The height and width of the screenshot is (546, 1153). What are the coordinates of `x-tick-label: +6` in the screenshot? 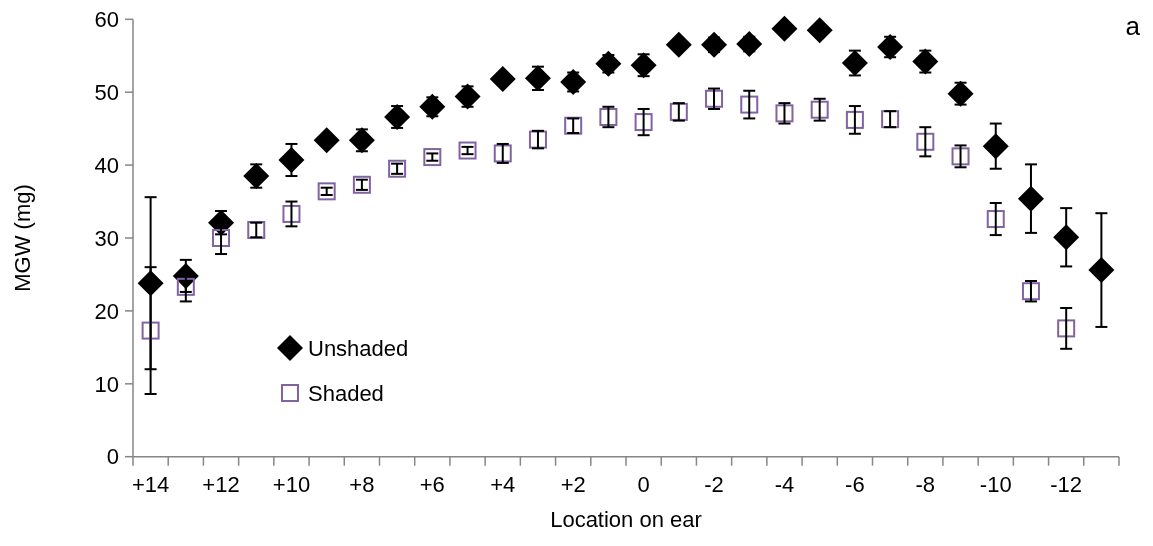 It's located at (432, 484).